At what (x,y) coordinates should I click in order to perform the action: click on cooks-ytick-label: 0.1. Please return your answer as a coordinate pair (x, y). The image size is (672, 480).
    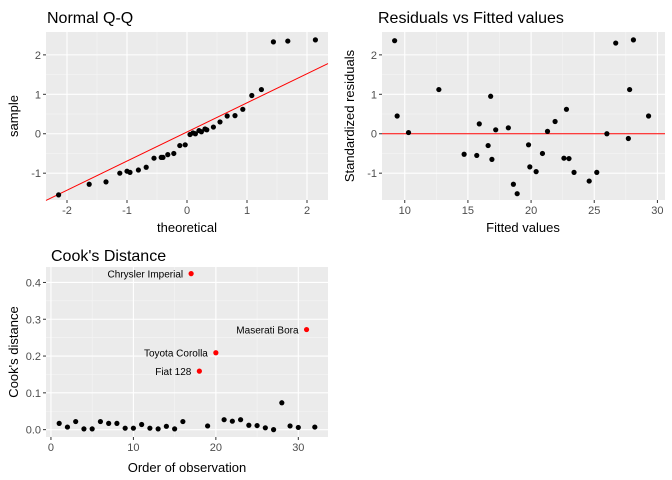
    Looking at the image, I should click on (33, 394).